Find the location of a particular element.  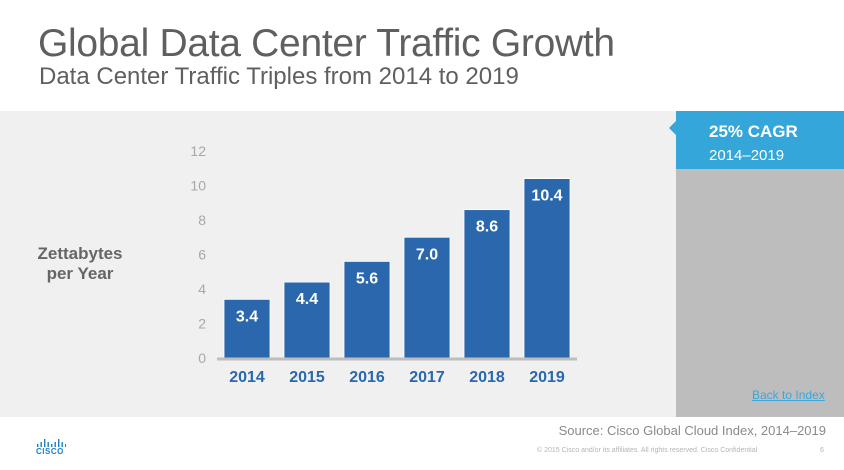

back-to-index-link: Back to Index is located at coordinates (788, 395).